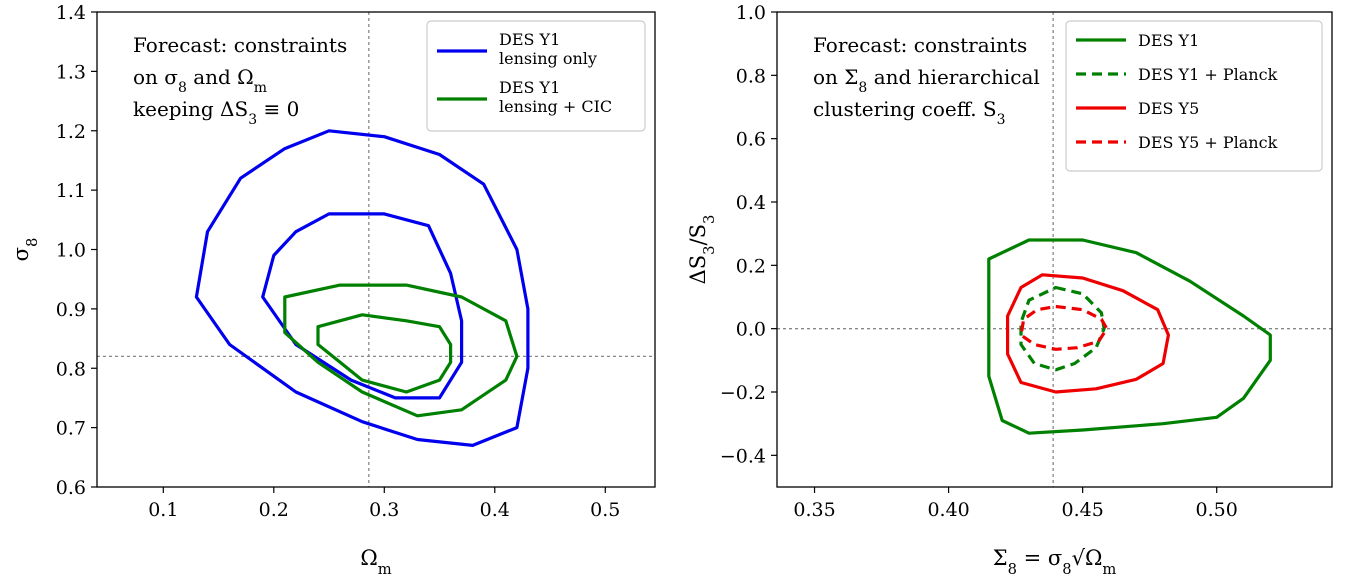 The width and height of the screenshot is (1346, 575). What do you see at coordinates (163, 510) in the screenshot?
I see `x-tick-label: 0.1` at bounding box center [163, 510].